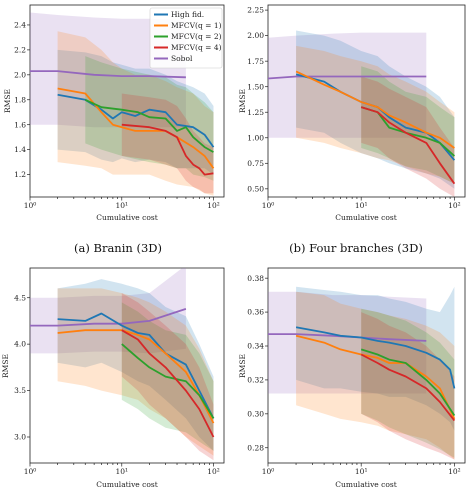 The width and height of the screenshot is (474, 495). I want to click on y-tick-label: 1.8, so click(20, 99).